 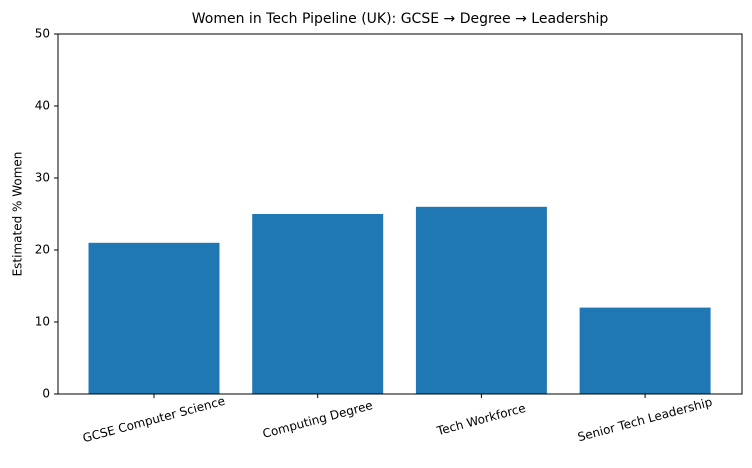 What do you see at coordinates (46, 394) in the screenshot?
I see `y-tick-label: 0` at bounding box center [46, 394].